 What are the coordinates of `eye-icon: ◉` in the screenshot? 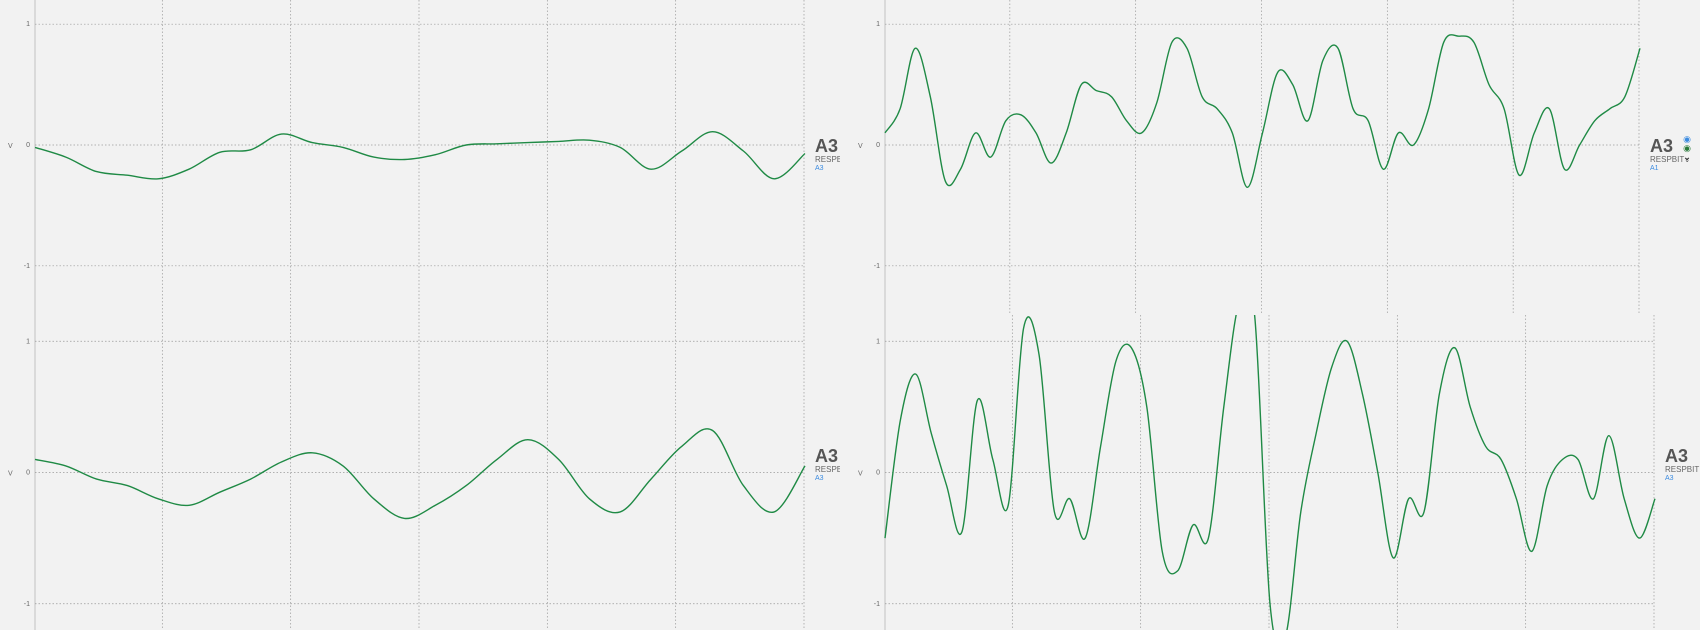 It's located at (1687, 139).